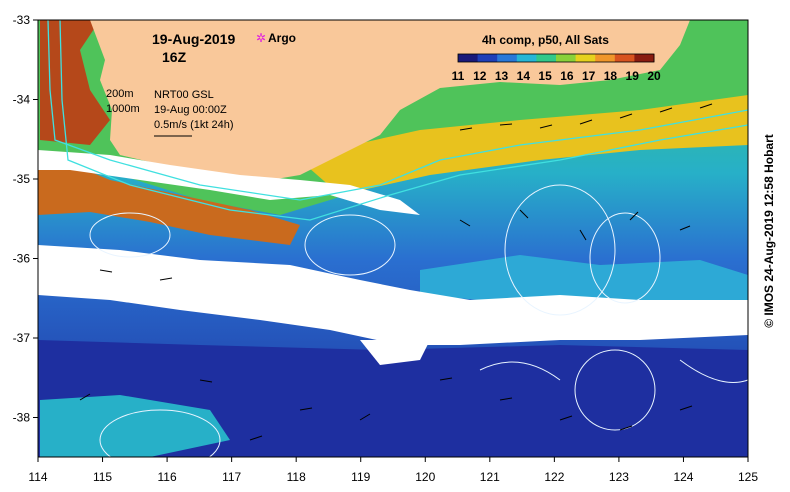 The height and width of the screenshot is (492, 790). I want to click on lon-tick-label: 123, so click(619, 477).